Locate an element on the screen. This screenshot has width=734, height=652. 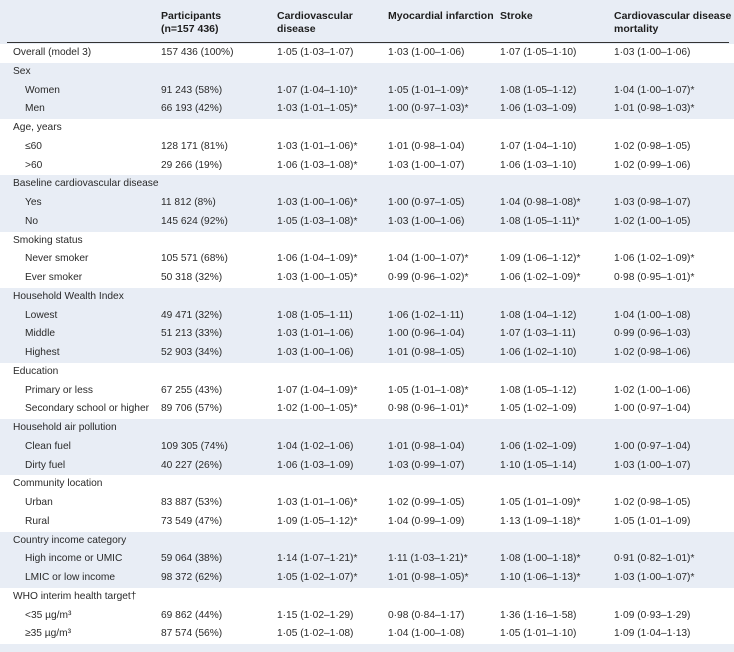
section-row: Education is located at coordinates (367, 374).